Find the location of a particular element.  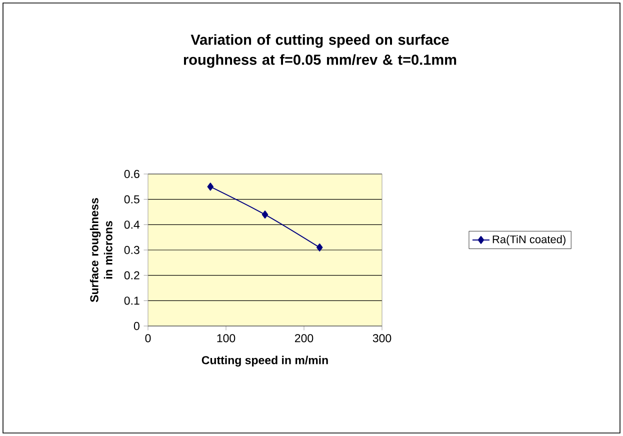

x-tick-label: 300 is located at coordinates (382, 338).